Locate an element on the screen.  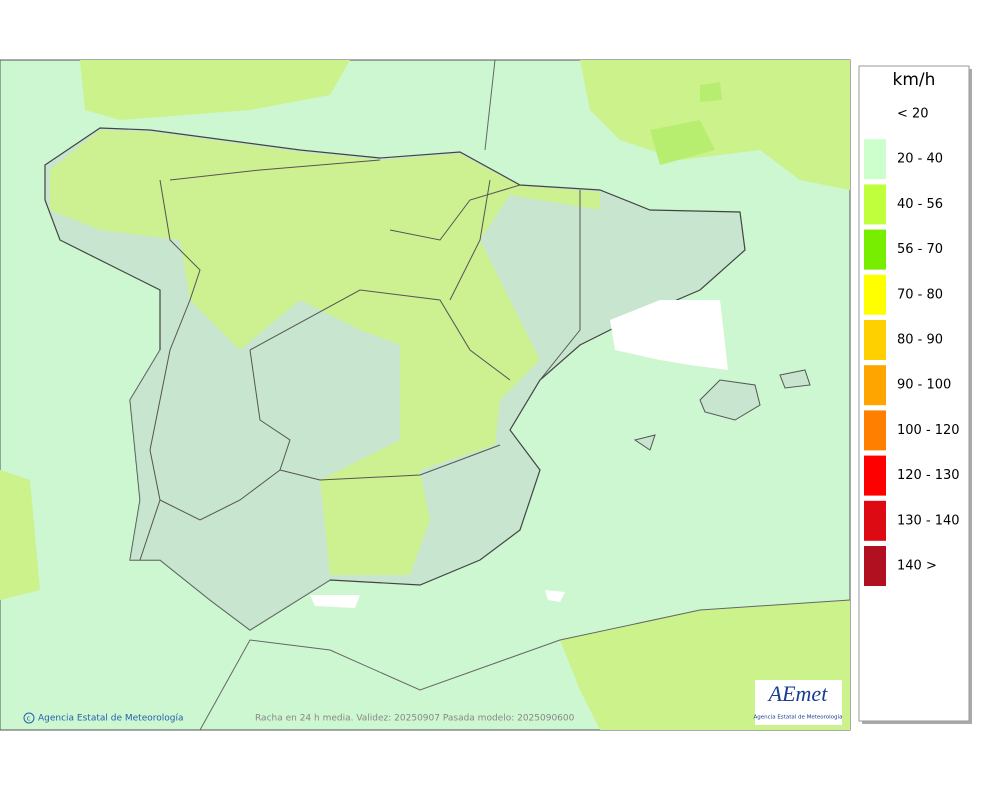
logo-name: AEmet is located at coordinates (798, 693).